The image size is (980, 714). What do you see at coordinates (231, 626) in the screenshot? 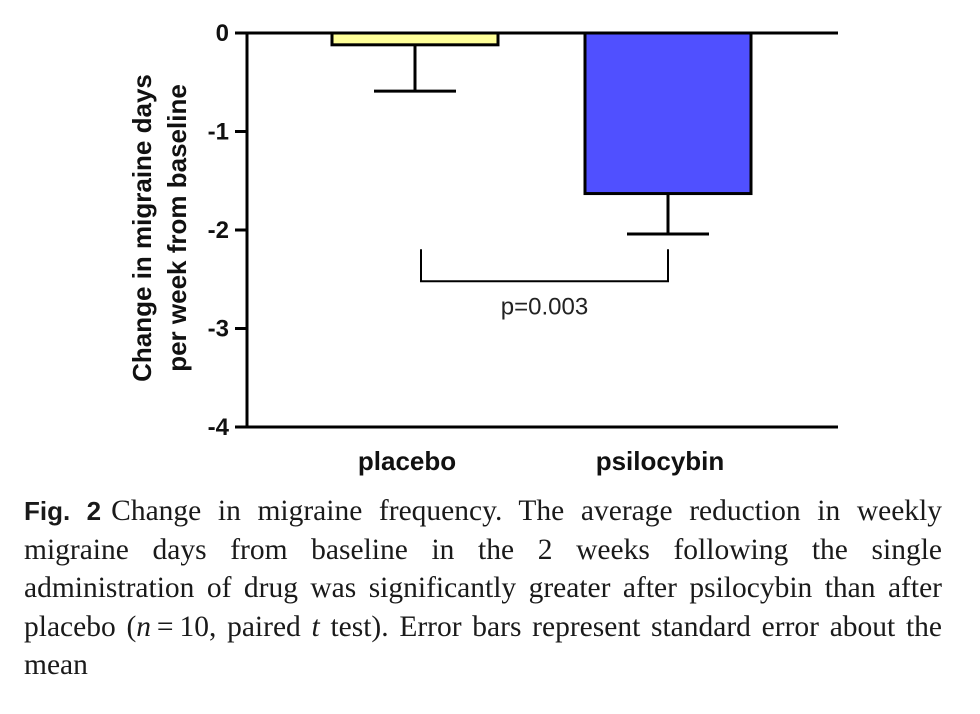
I see `caption-n-value: = 10, paired` at bounding box center [231, 626].